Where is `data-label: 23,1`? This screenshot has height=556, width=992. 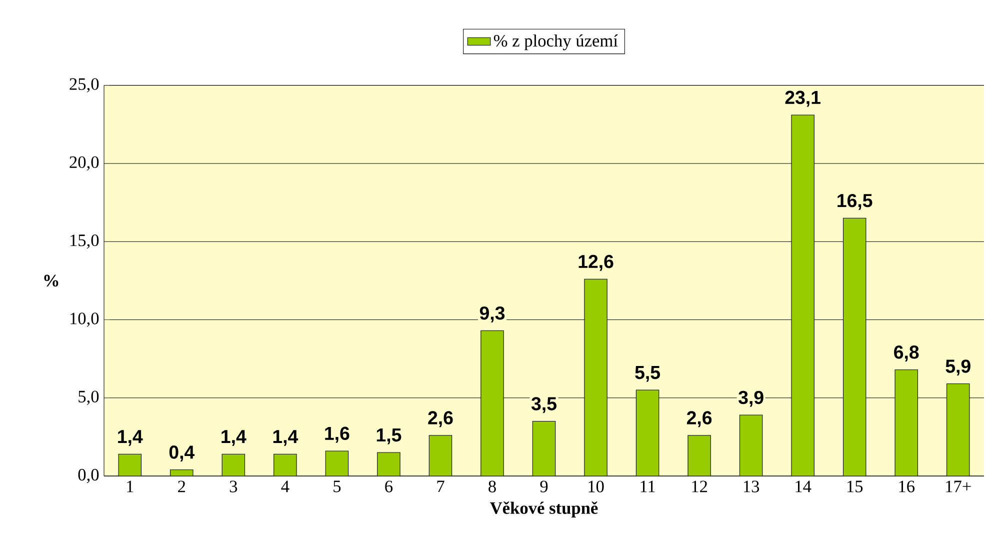
data-label: 23,1 is located at coordinates (802, 98).